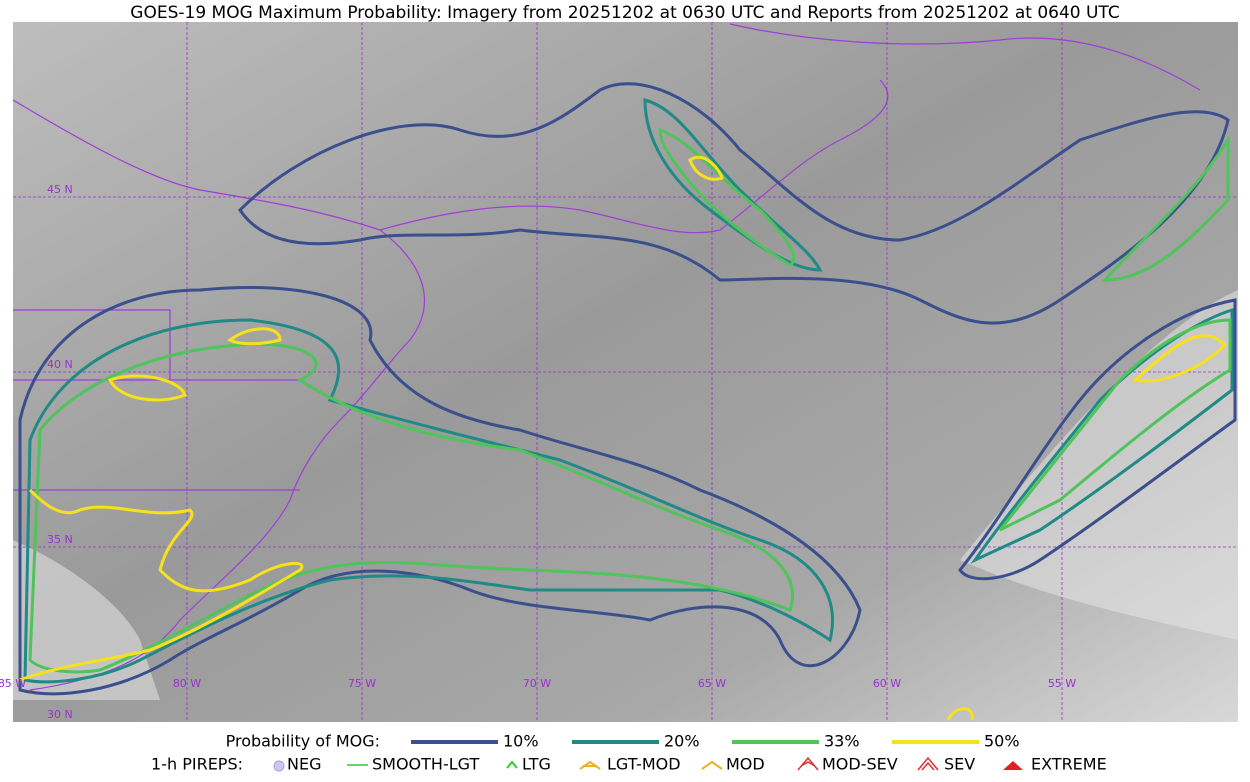 This screenshot has height=782, width=1250. Describe the element at coordinates (304, 764) in the screenshot. I see `legend-item: NEG` at that location.